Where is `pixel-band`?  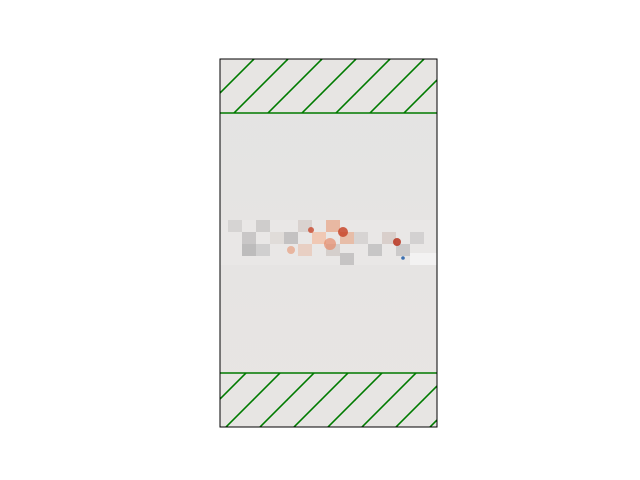 pixel-band is located at coordinates (328, 242).